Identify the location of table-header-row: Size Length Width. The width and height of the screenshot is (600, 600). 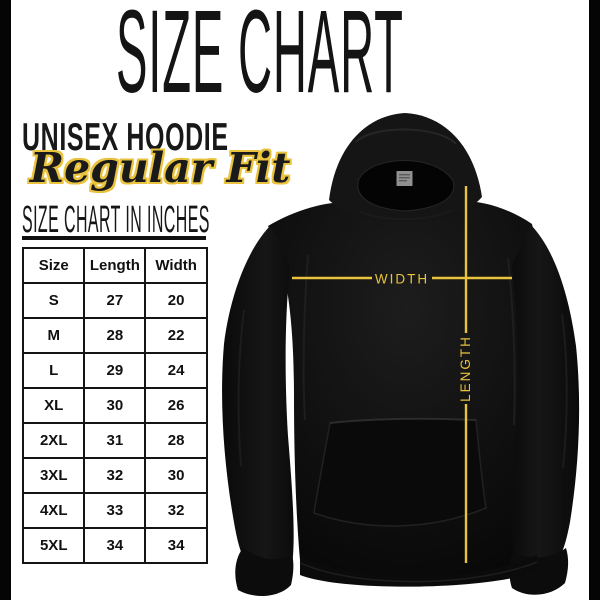
(114, 265).